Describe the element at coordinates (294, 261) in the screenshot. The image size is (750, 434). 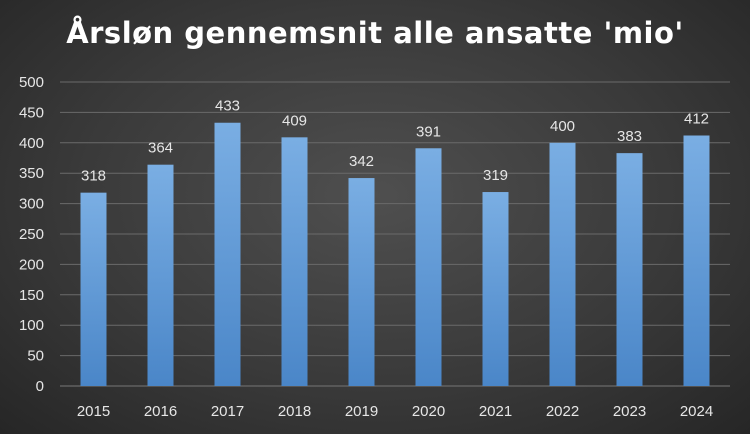
I see `bar-2018` at that location.